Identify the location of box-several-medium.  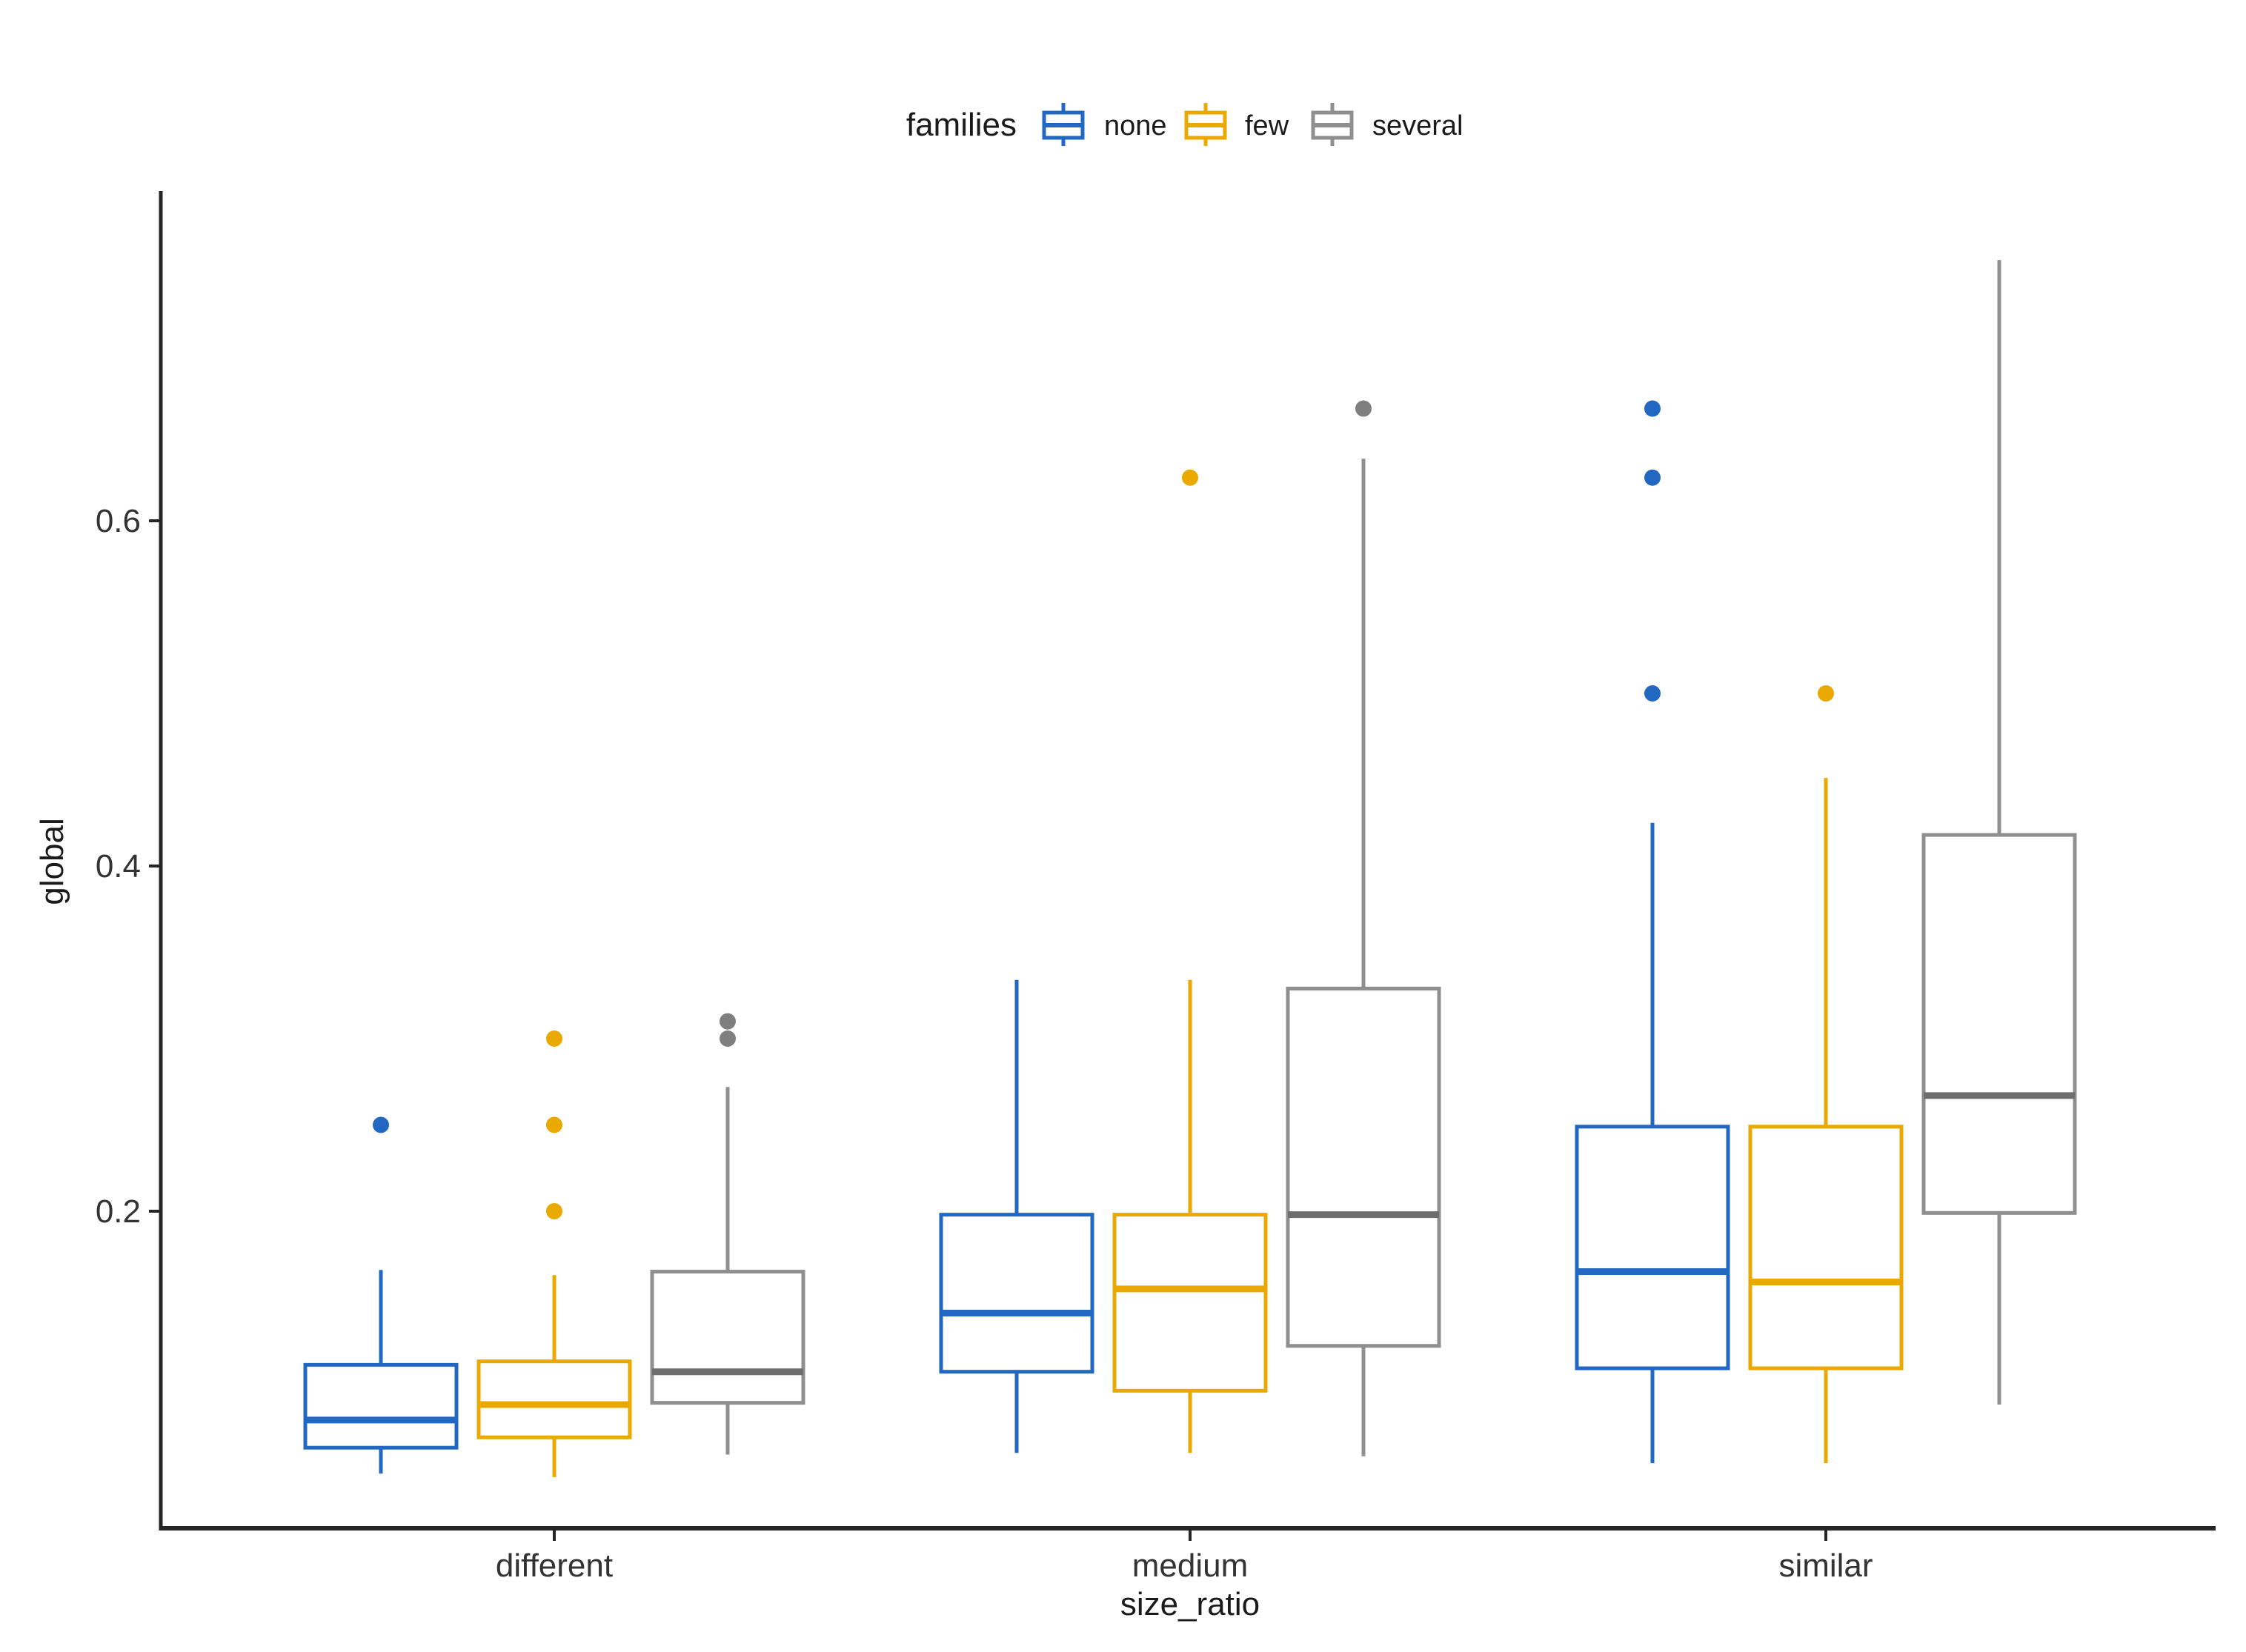
(1364, 928).